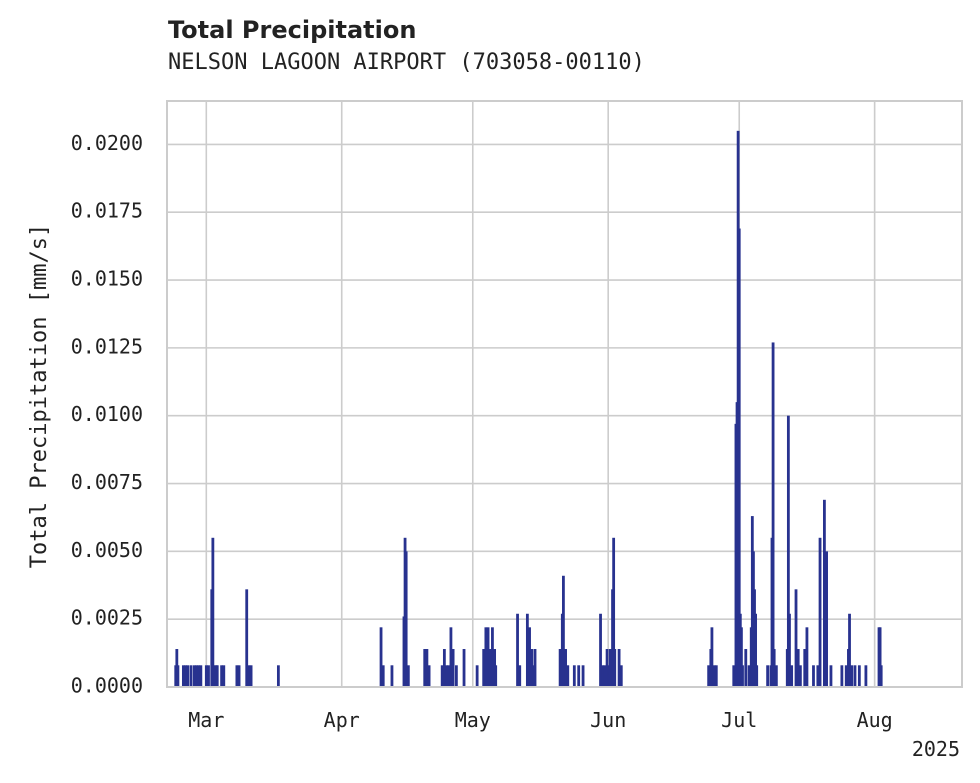  Describe the element at coordinates (206, 720) in the screenshot. I see `x-tick-label: Mar` at that location.